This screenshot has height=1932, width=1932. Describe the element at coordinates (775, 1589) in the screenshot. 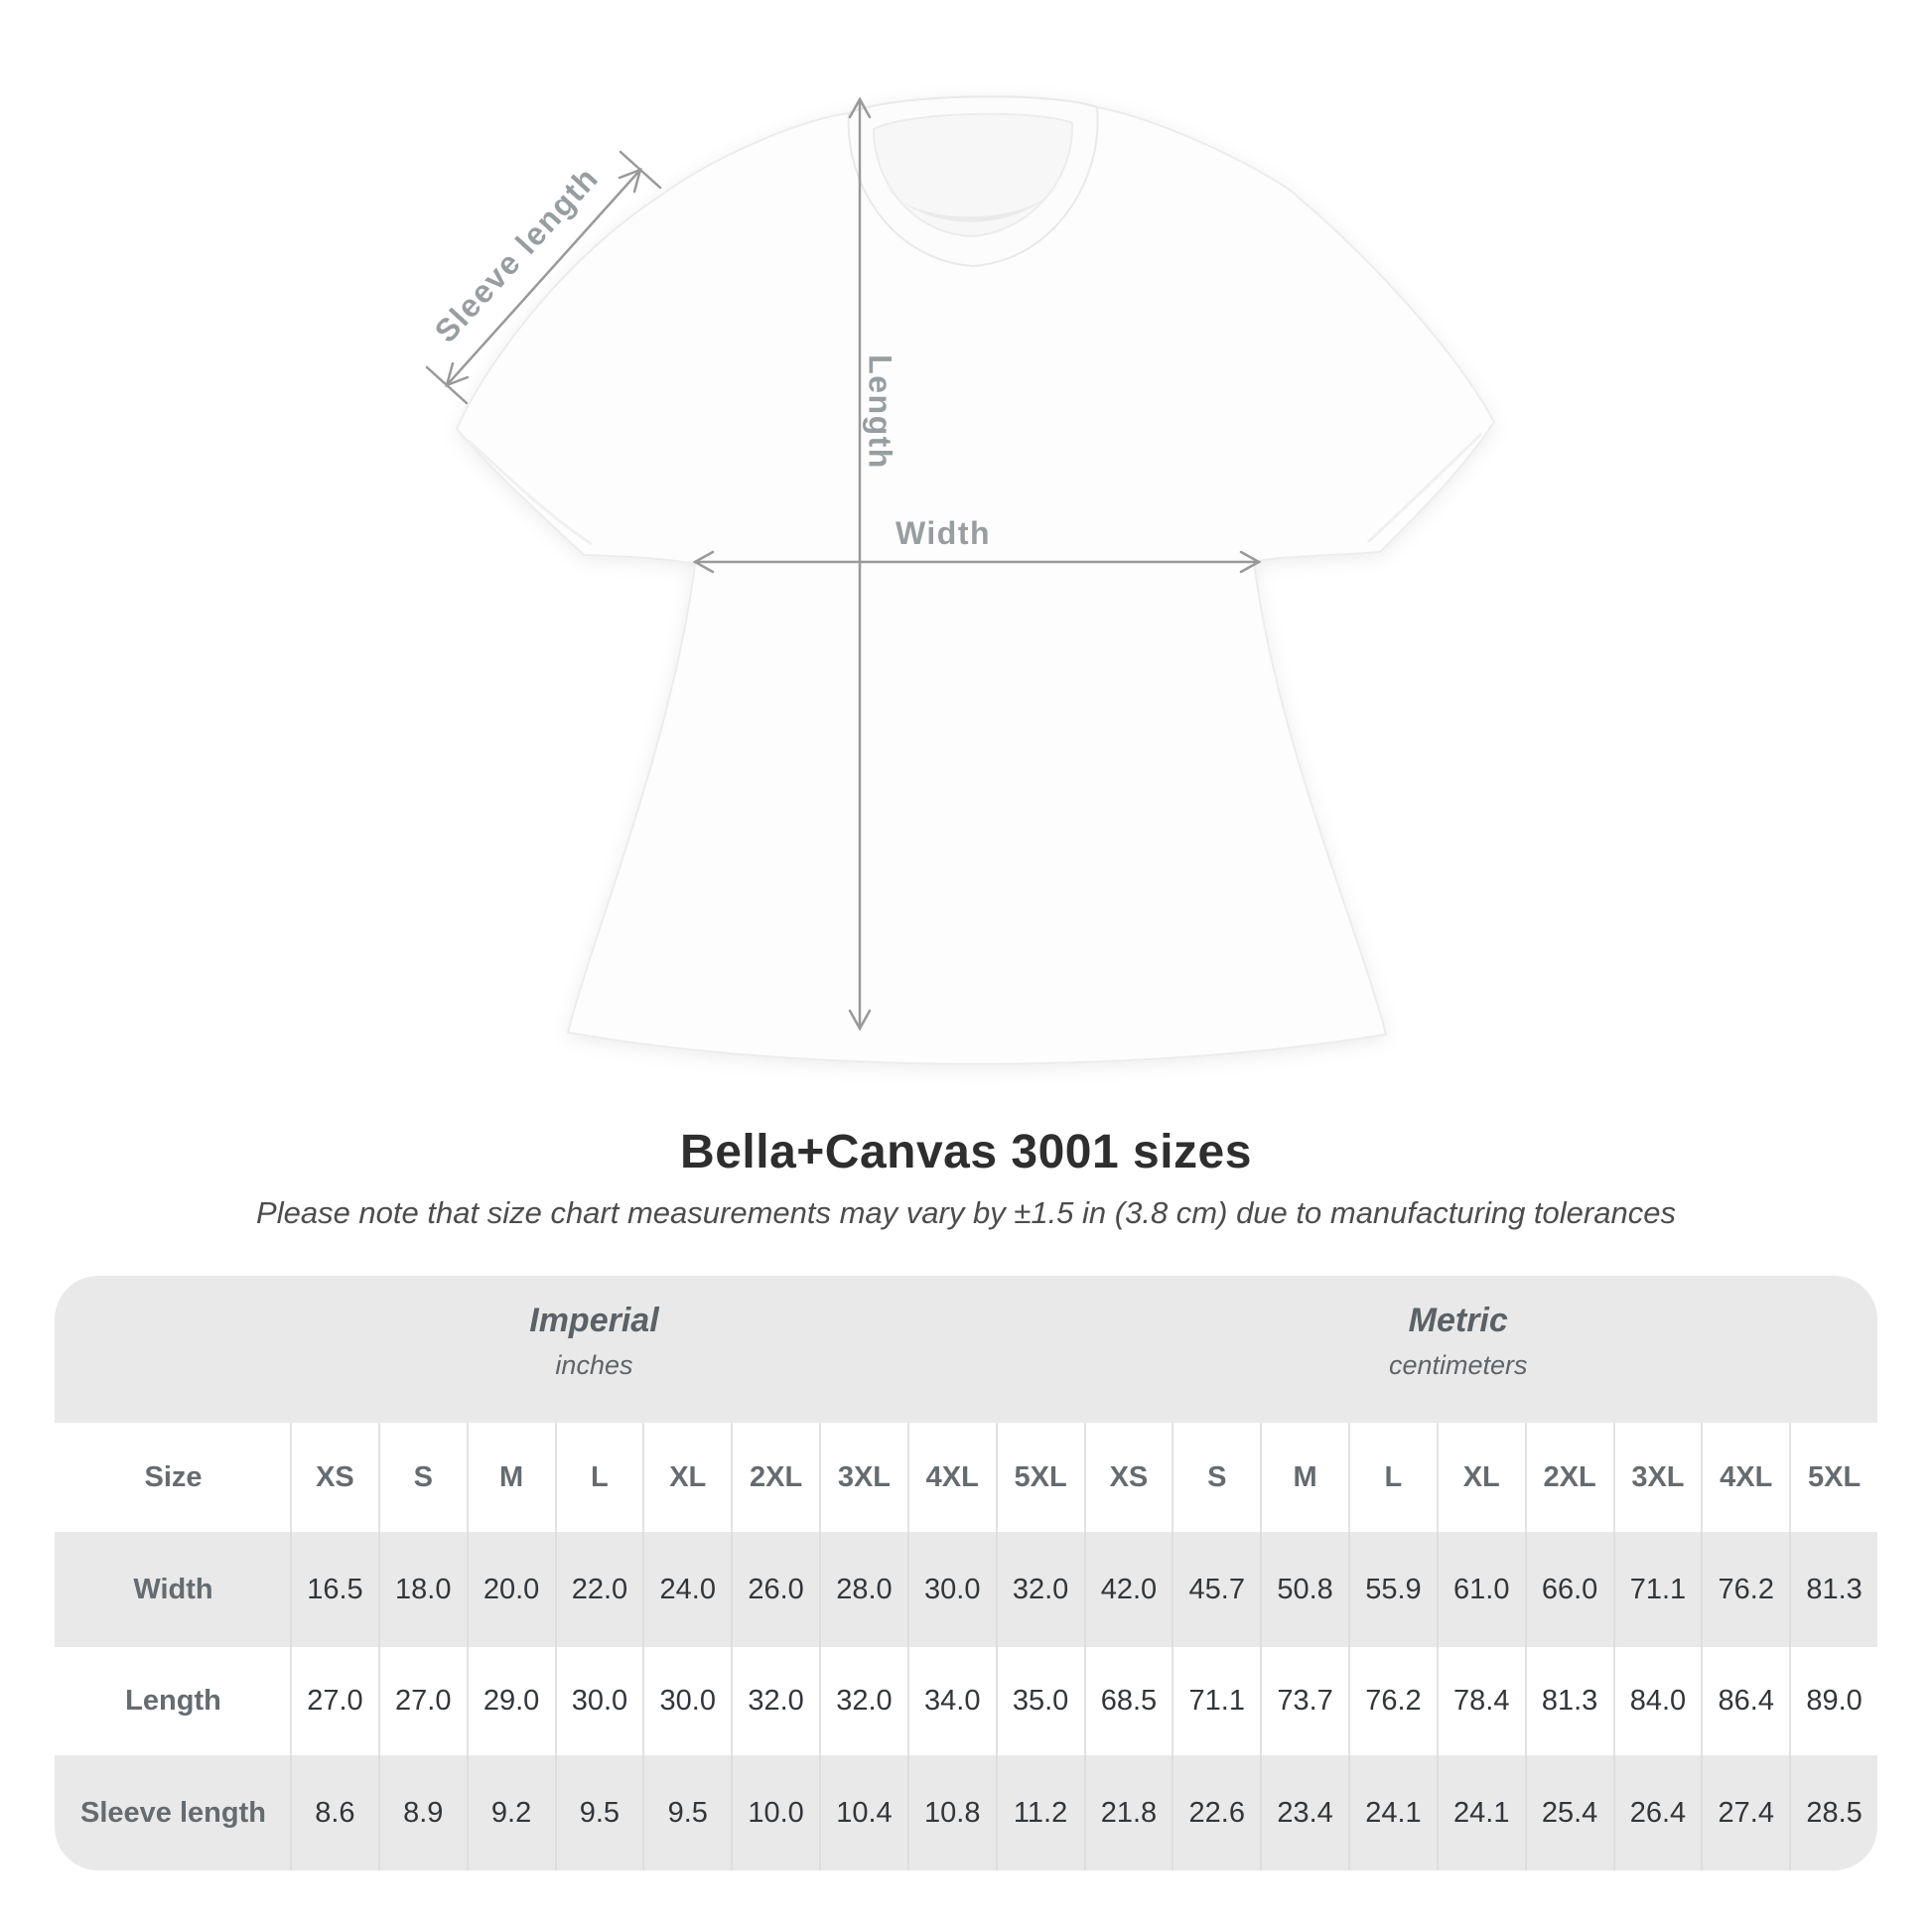

I see `measurement-value: 26.0` at that location.